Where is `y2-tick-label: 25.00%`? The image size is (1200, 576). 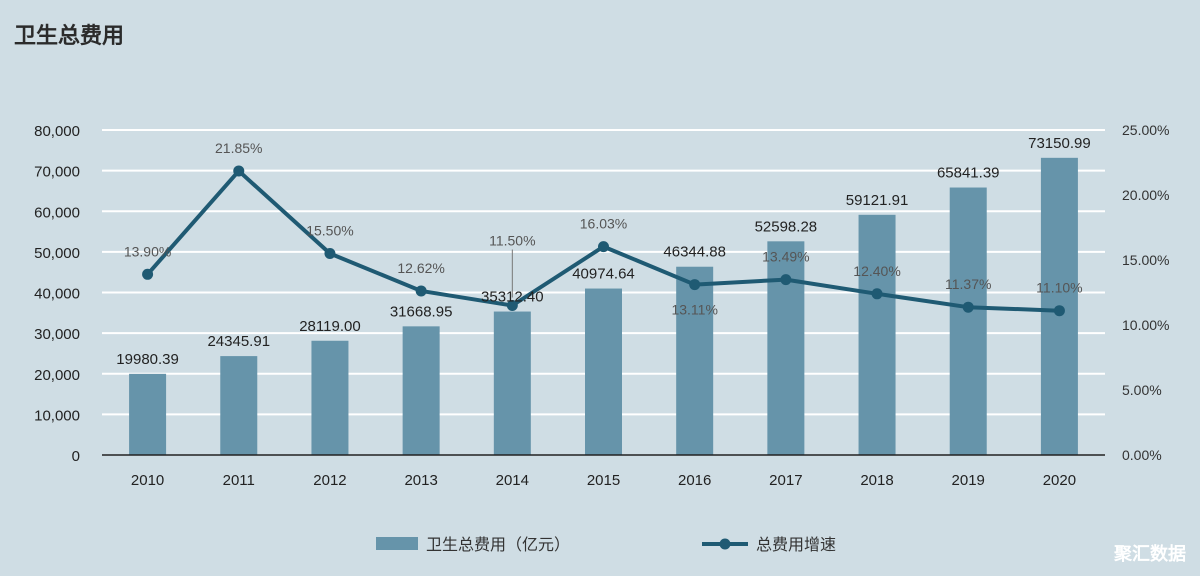
y2-tick-label: 25.00% is located at coordinates (1145, 130).